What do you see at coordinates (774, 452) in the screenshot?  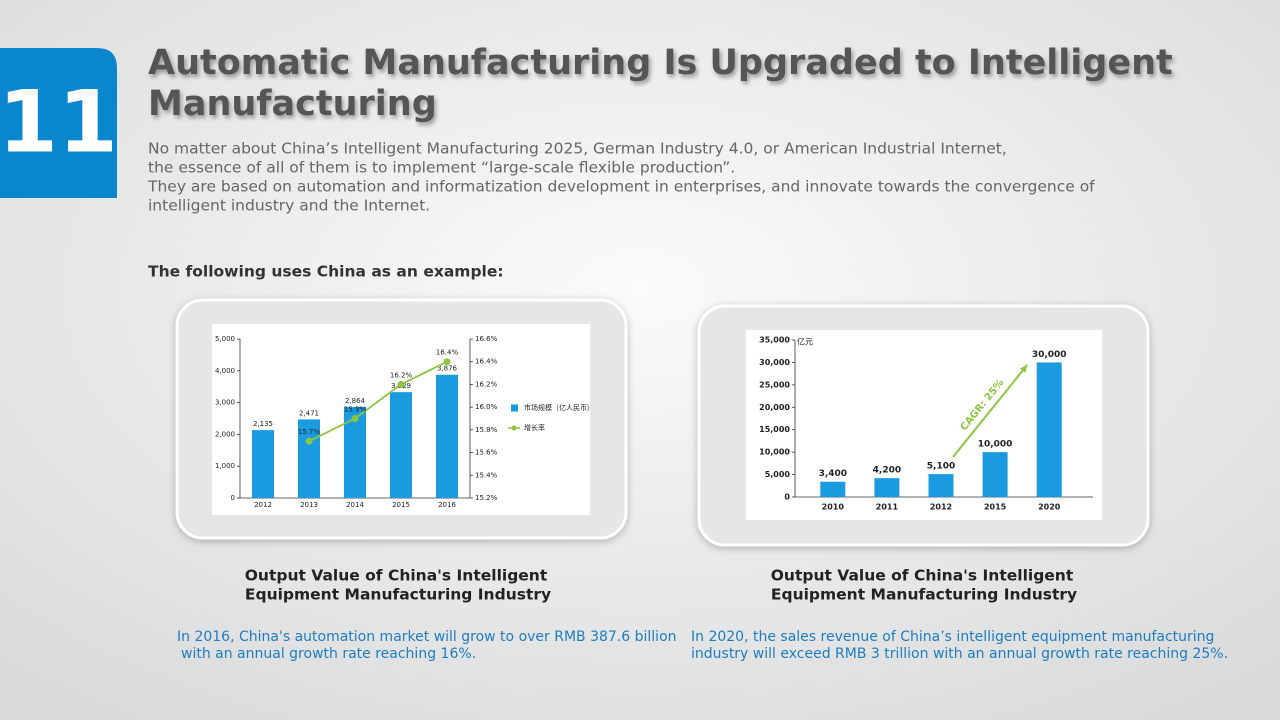 I see `y-tick-label: 10,000` at bounding box center [774, 452].